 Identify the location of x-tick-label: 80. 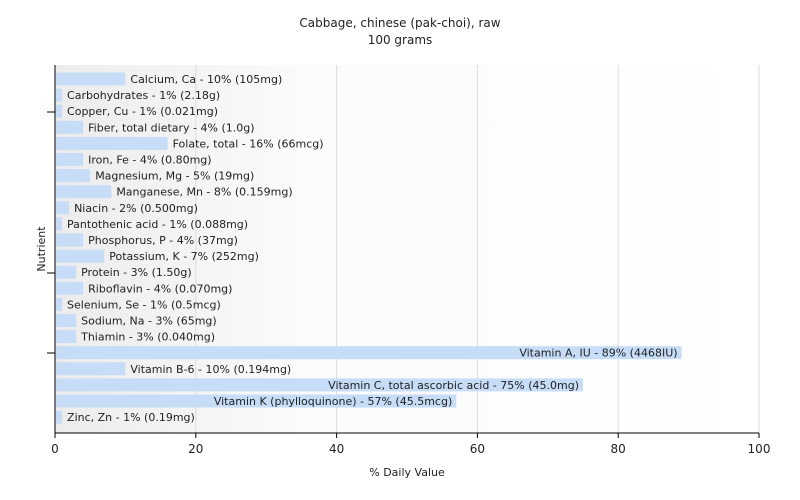
(618, 449).